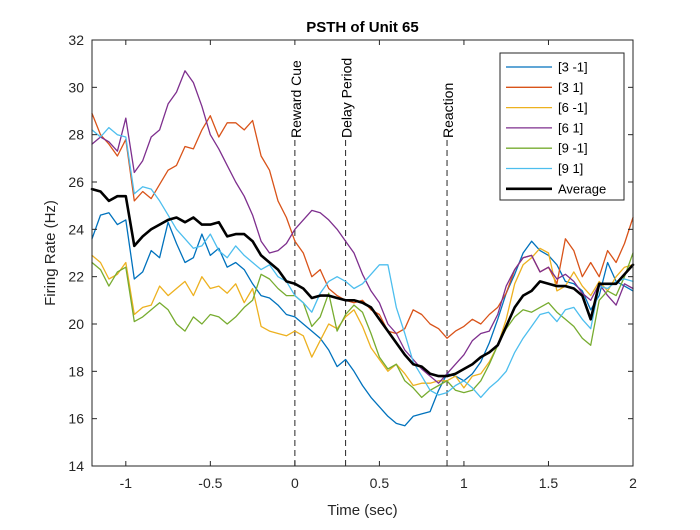 Image resolution: width=700 pixels, height=530 pixels. I want to click on y-tick-label-9: 32, so click(76, 40).